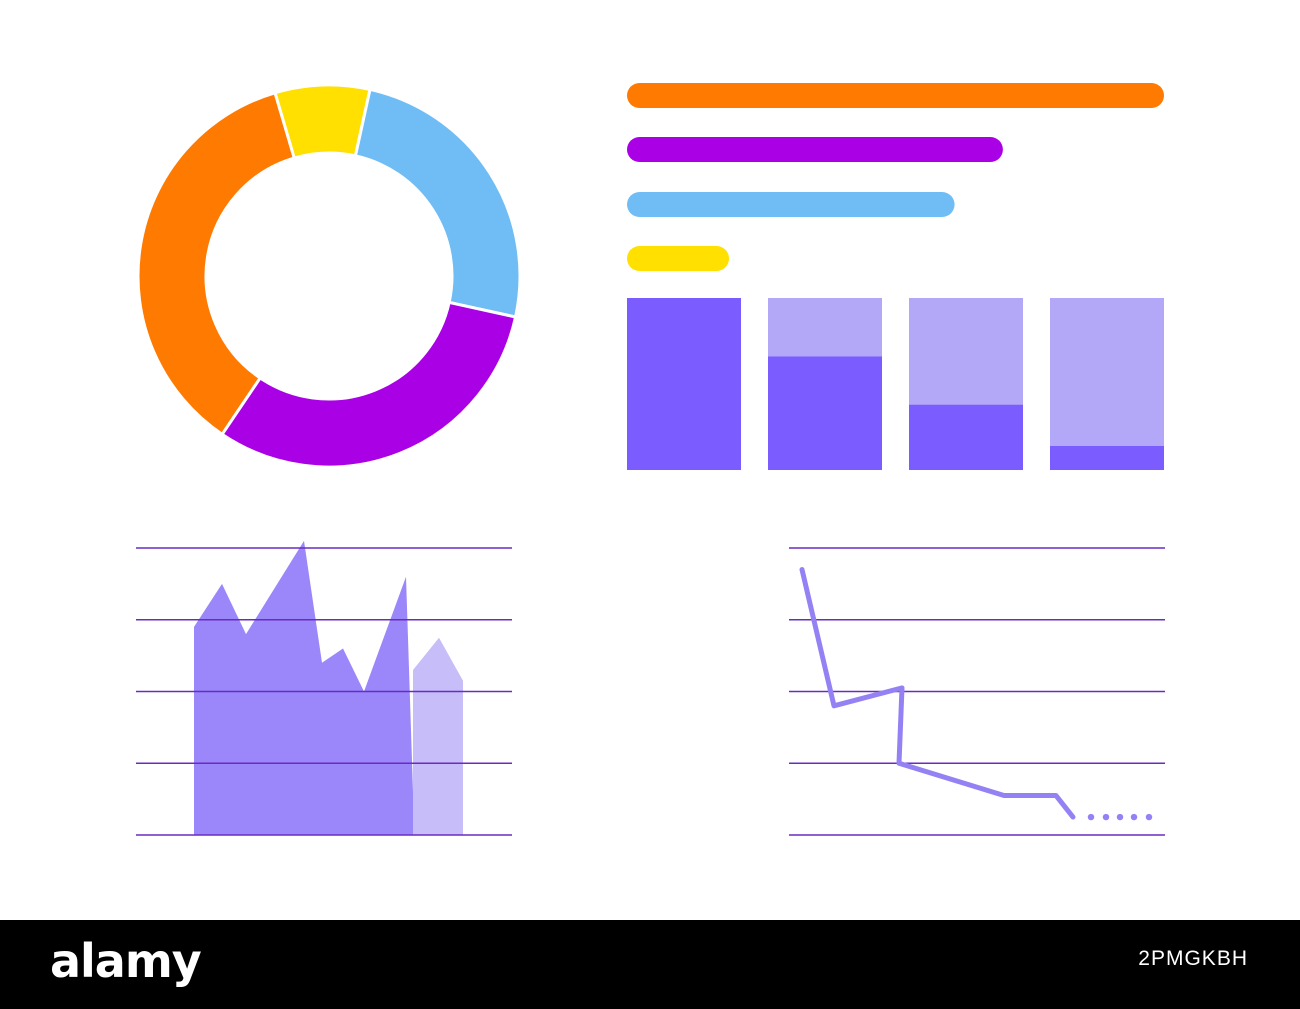 This screenshot has width=1300, height=1009. What do you see at coordinates (329, 276) in the screenshot?
I see `donut-chart` at bounding box center [329, 276].